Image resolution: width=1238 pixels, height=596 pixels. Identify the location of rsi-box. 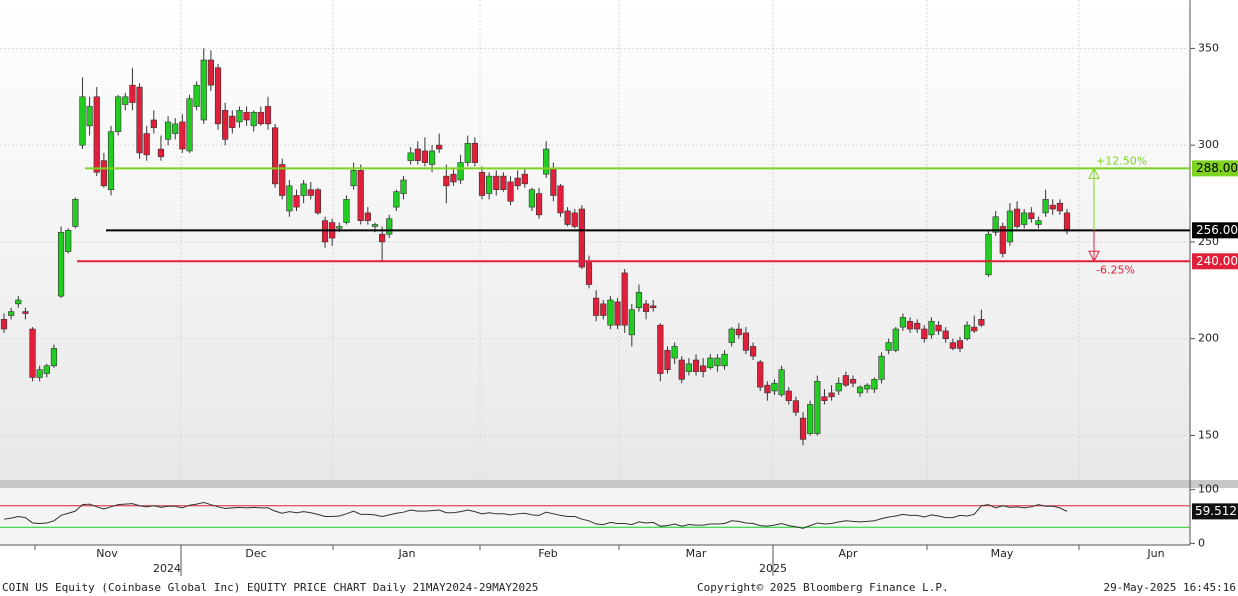
(1215, 511).